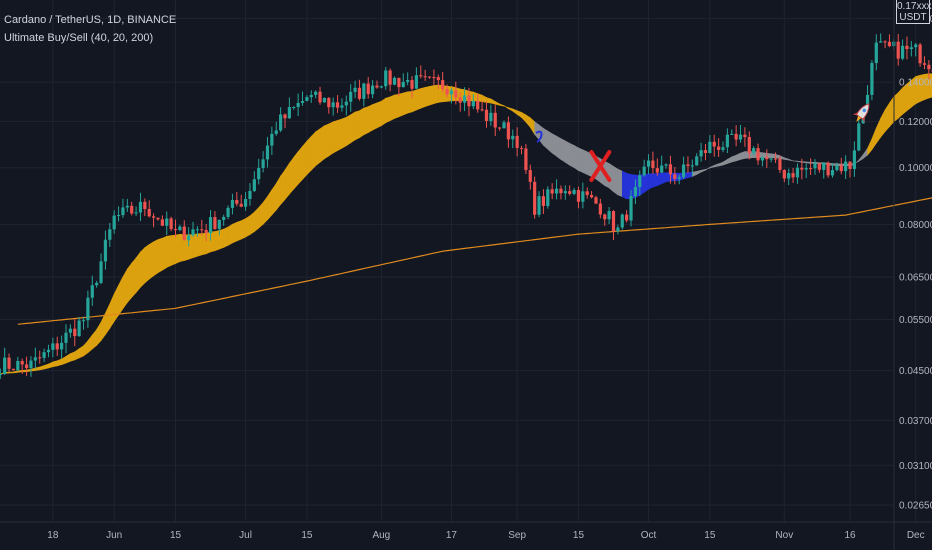  What do you see at coordinates (913, 17) in the screenshot?
I see `current-price-unit: USDT` at bounding box center [913, 17].